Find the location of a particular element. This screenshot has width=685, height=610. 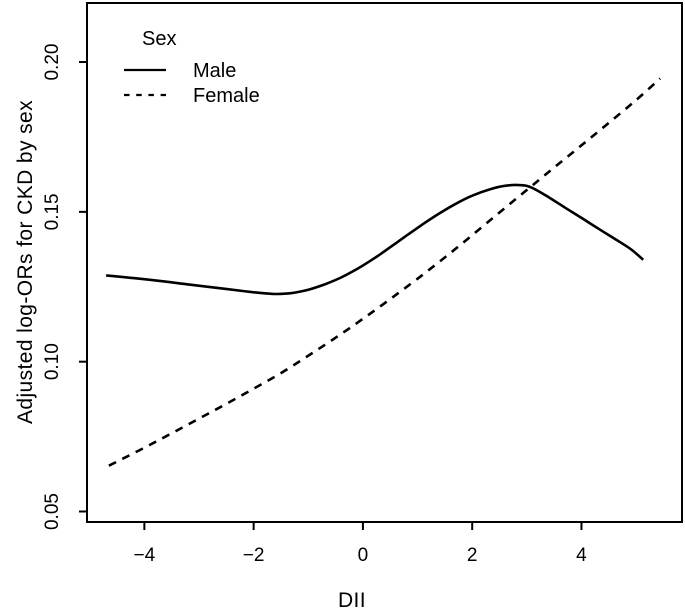

legend-title: Sex is located at coordinates (159, 39).